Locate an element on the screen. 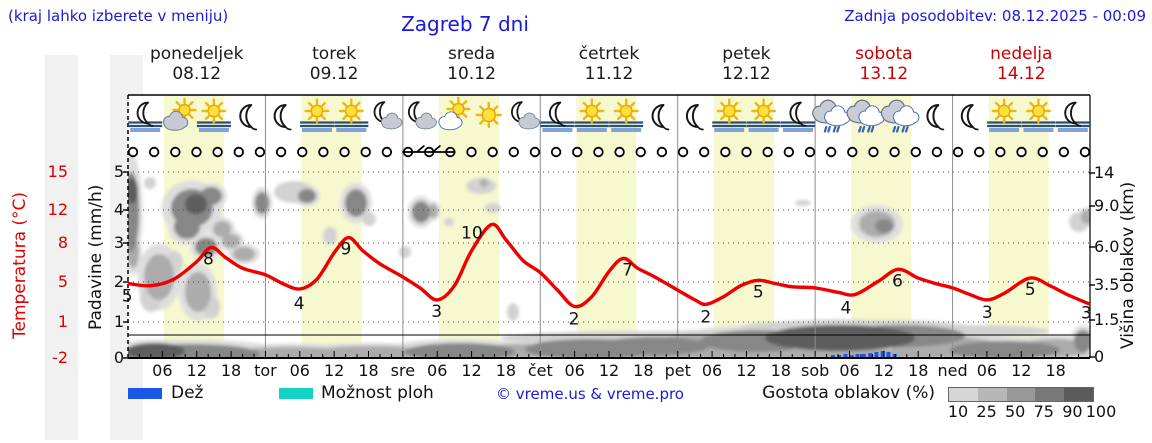  precipitation-tick-label: 1 is located at coordinates (118, 321).